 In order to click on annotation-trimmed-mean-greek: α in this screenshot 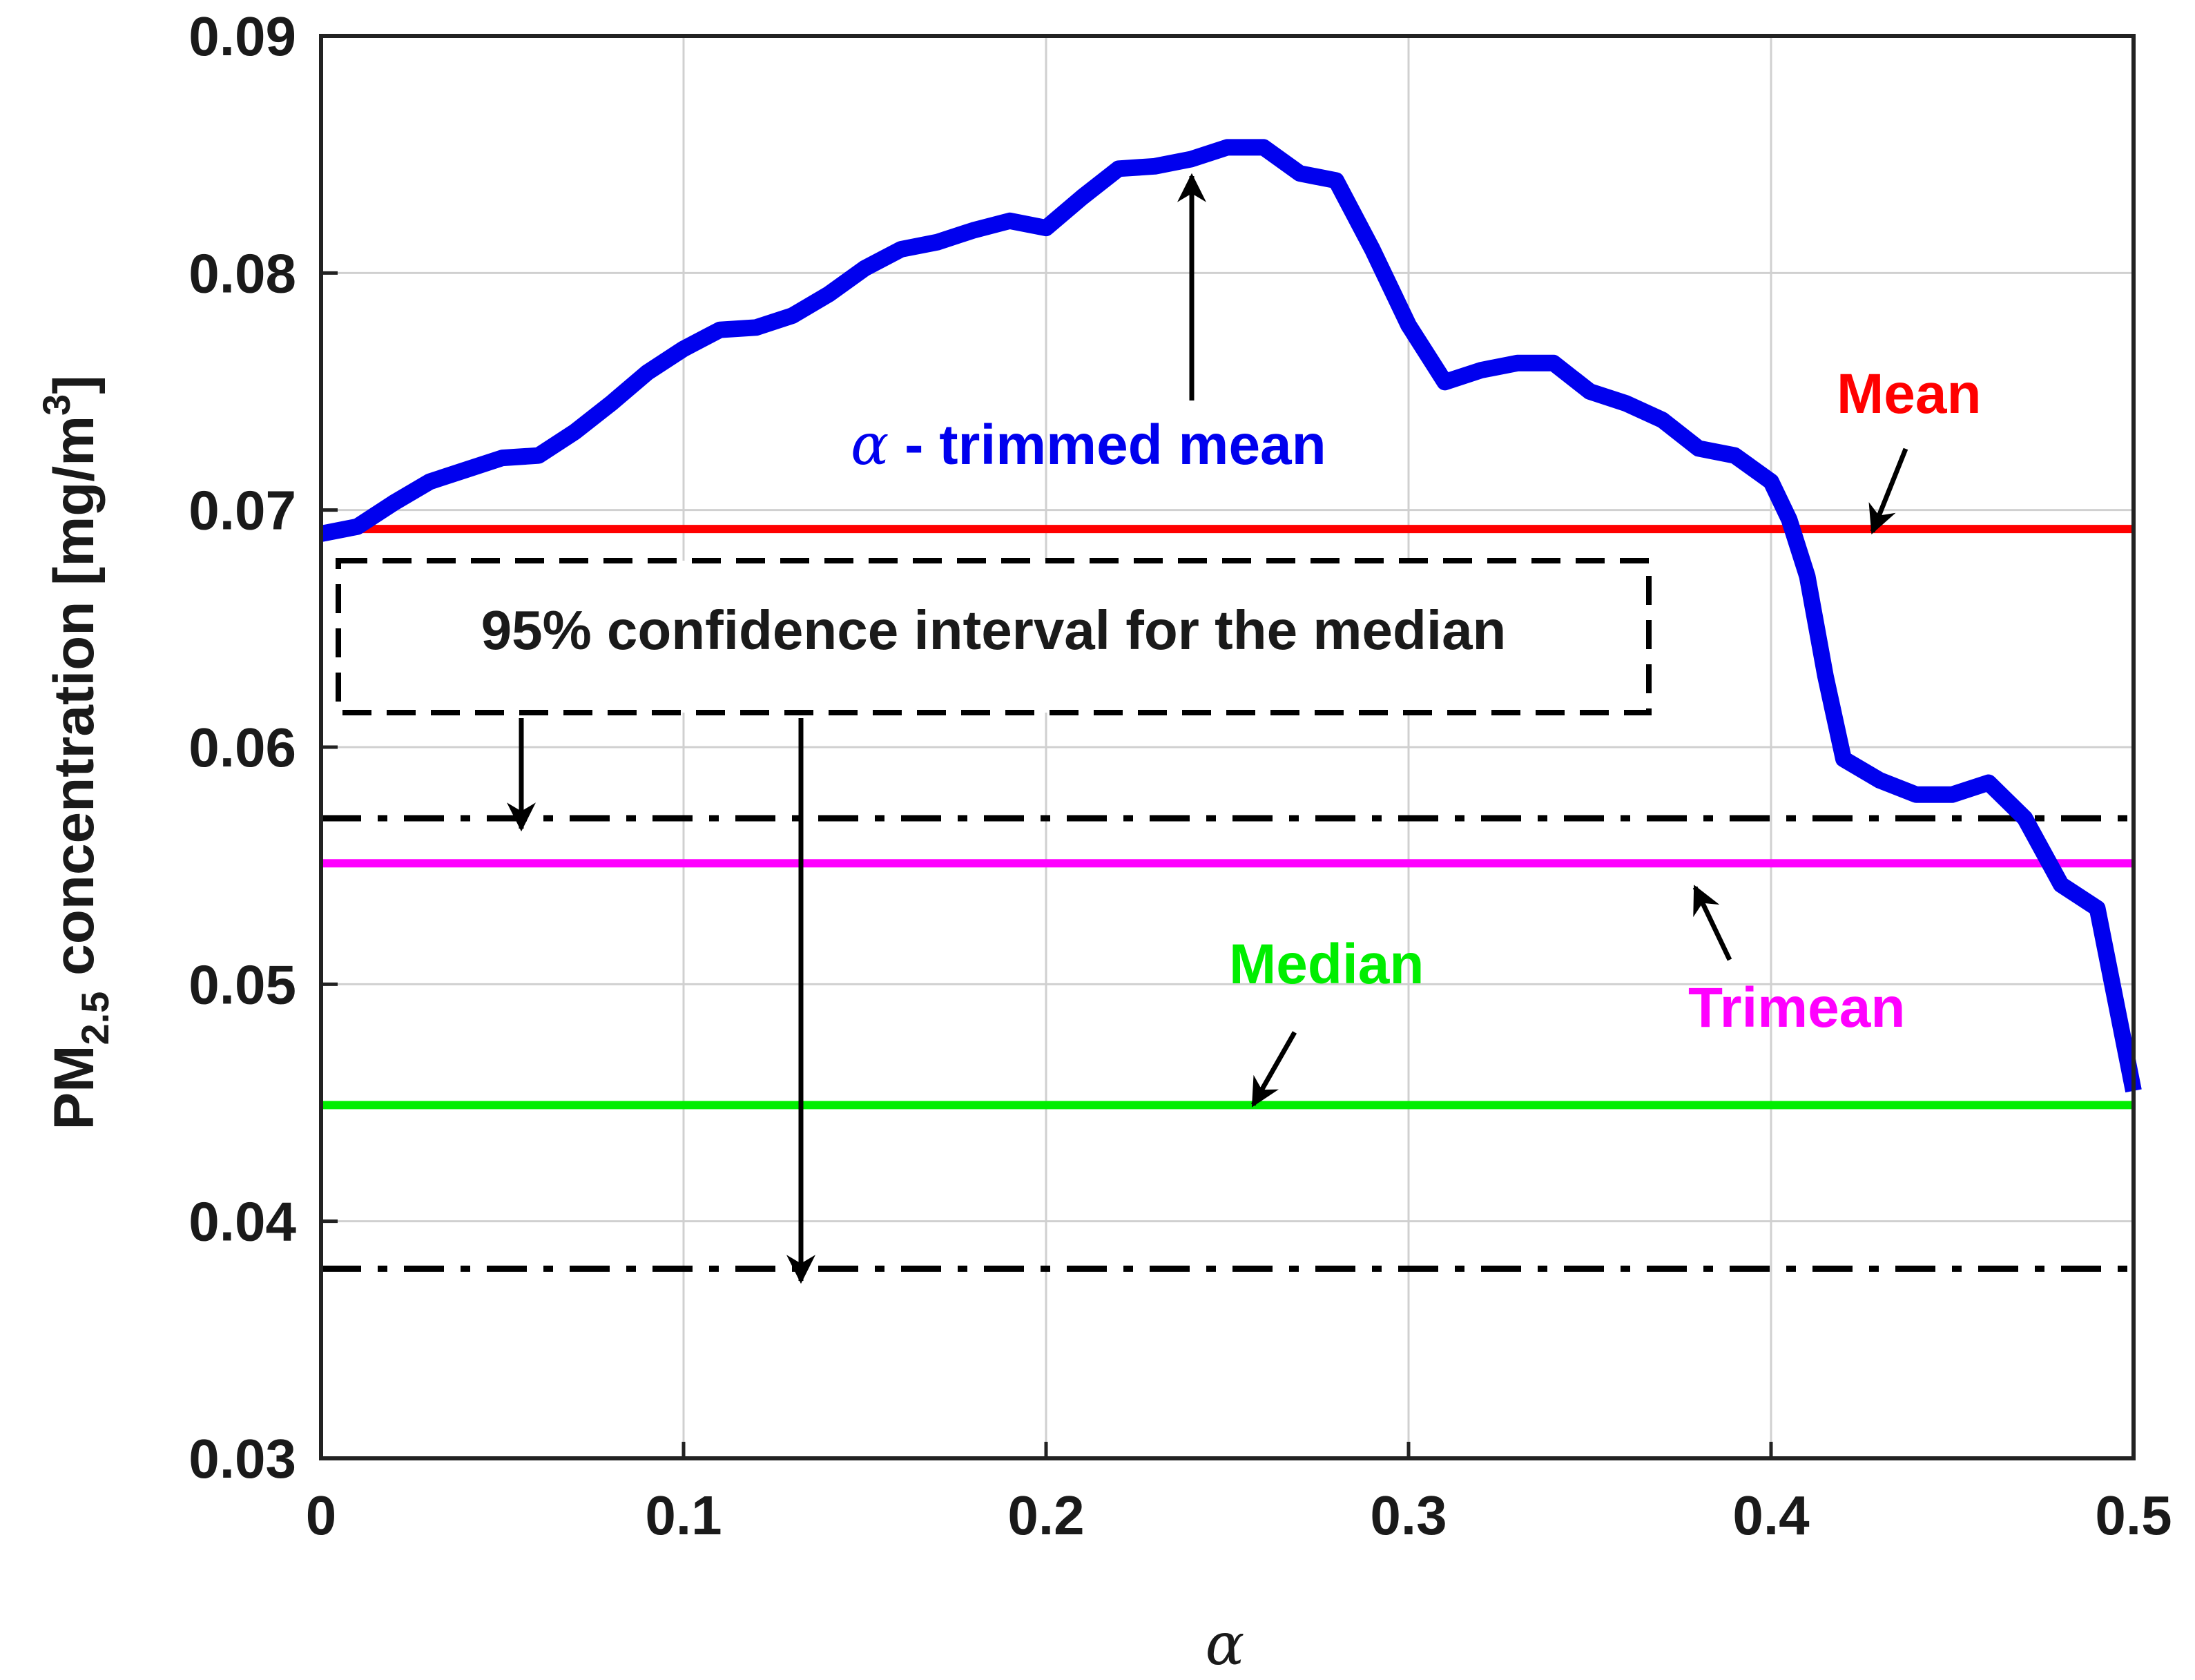, I will do `click(870, 445)`.